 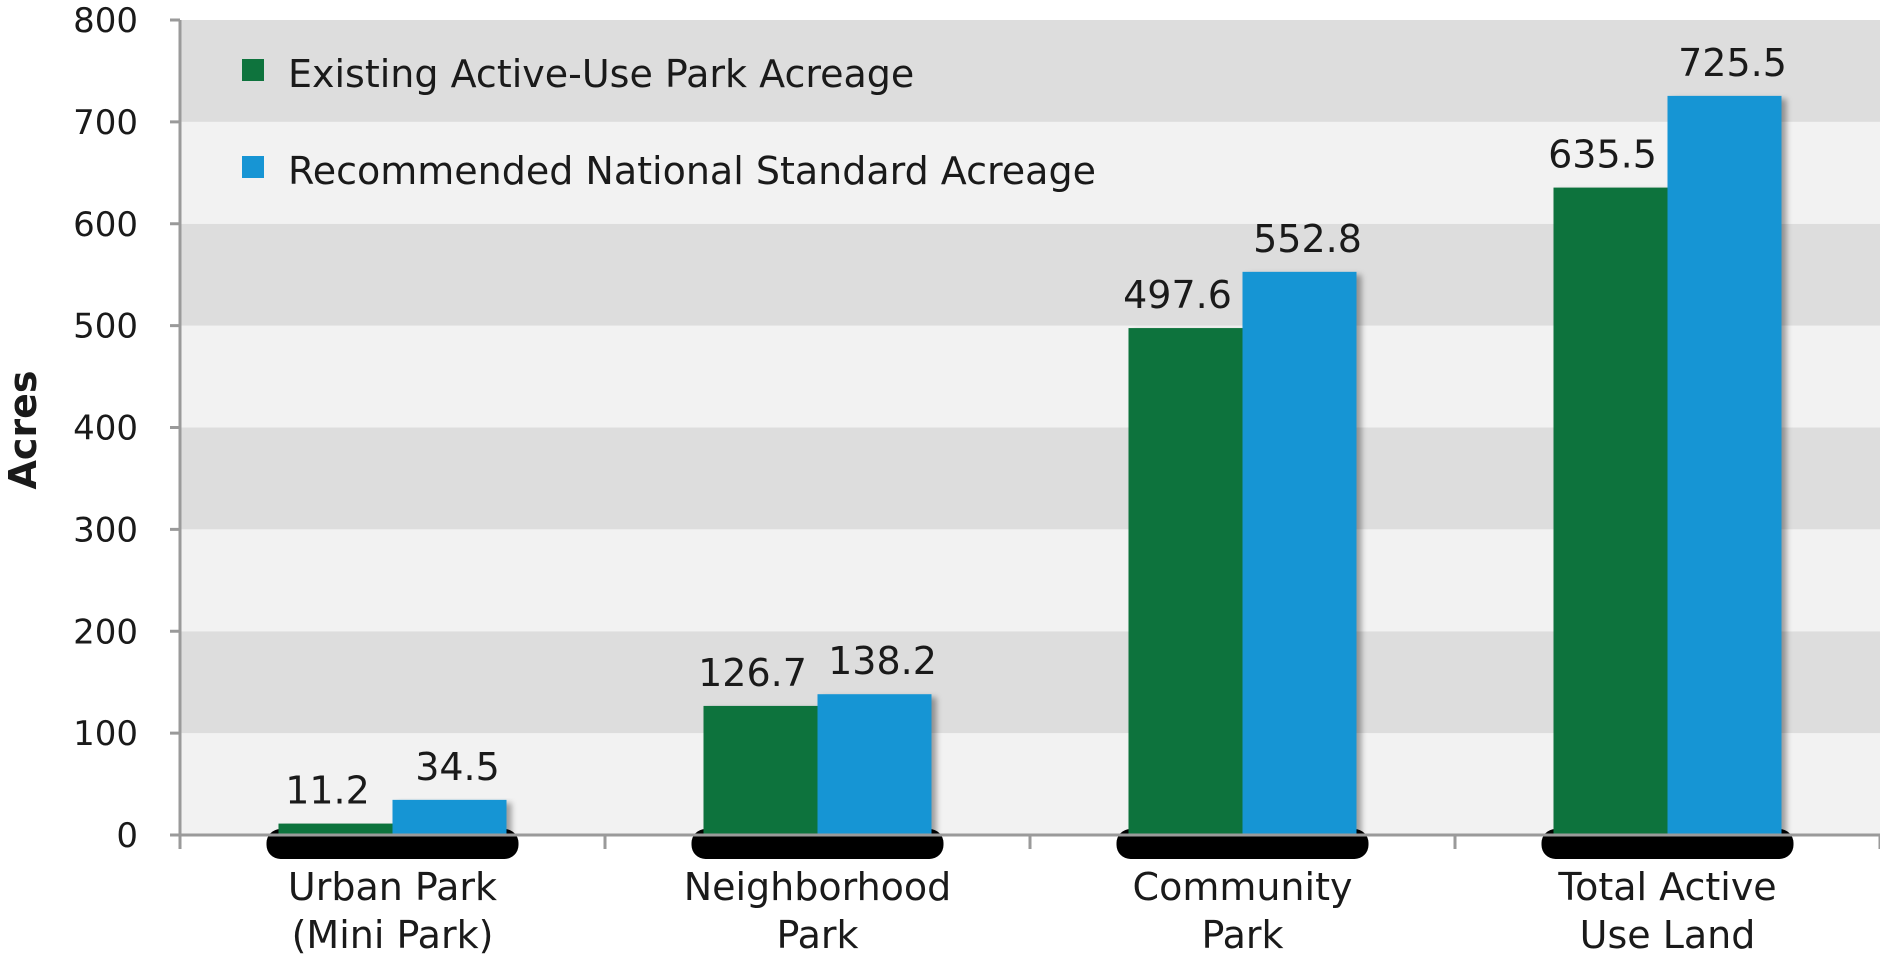 What do you see at coordinates (392, 911) in the screenshot?
I see `x-tick-label: Urban Park (Mini Park)` at bounding box center [392, 911].